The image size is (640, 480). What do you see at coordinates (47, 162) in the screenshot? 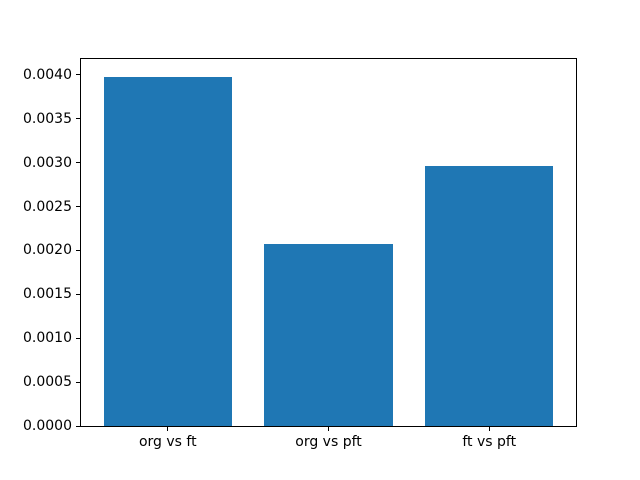
I see `y-axis-tick-label: 0.0030` at bounding box center [47, 162].